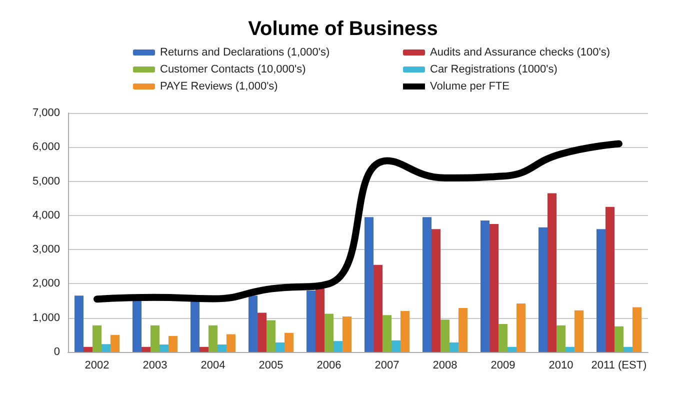 This screenshot has width=686, height=405. I want to click on legend-label: Audits and Assurance checks (100's), so click(520, 52).